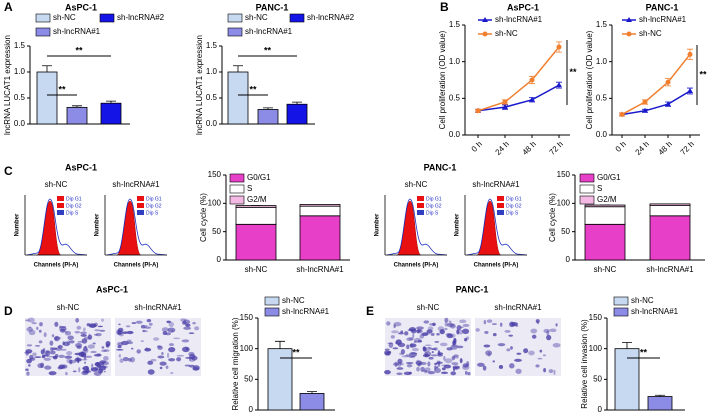 The image size is (709, 416). Describe the element at coordinates (268, 108) in the screenshot. I see `error-bar` at that location.